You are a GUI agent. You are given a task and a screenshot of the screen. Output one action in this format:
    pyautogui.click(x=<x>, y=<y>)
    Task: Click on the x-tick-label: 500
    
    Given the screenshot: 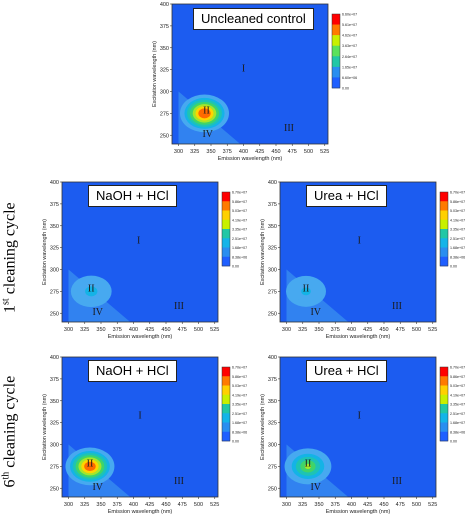 What is the action you would take?
    pyautogui.click(x=198, y=330)
    